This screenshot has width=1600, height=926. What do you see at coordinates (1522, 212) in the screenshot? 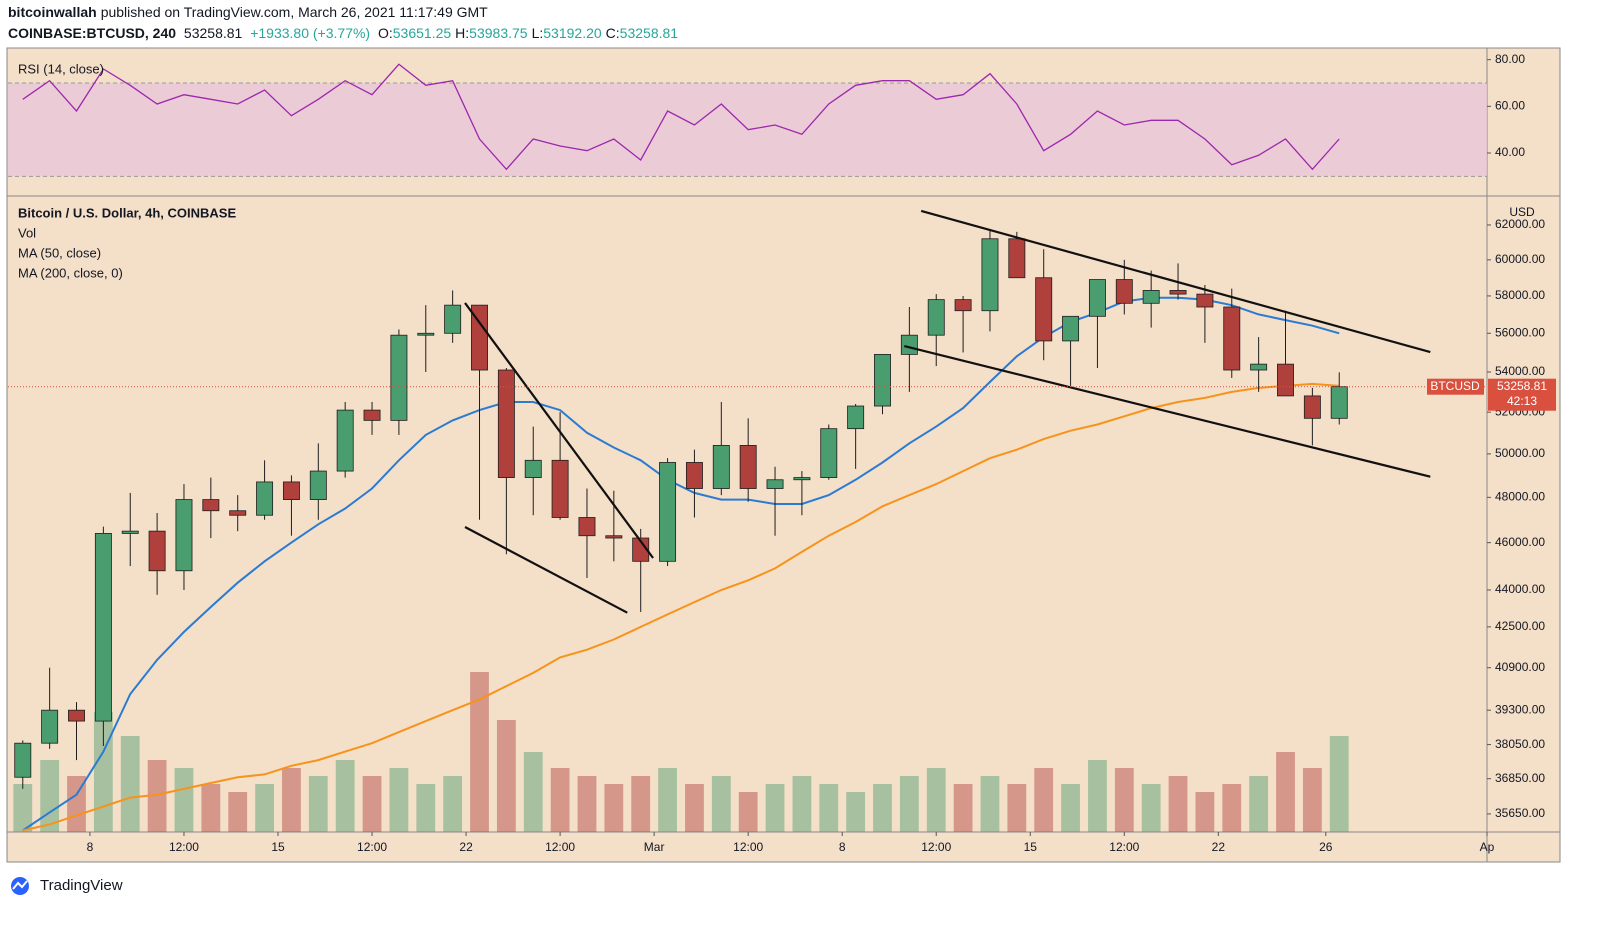
I see `currency-label: USD` at bounding box center [1522, 212].